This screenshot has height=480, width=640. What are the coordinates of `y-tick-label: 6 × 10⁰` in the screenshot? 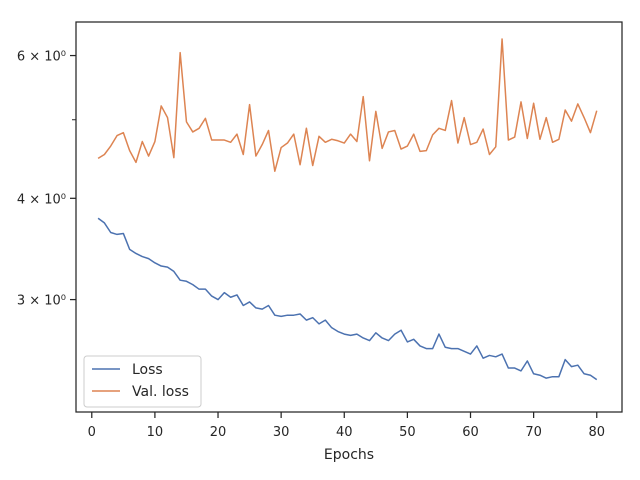 It's located at (41, 57).